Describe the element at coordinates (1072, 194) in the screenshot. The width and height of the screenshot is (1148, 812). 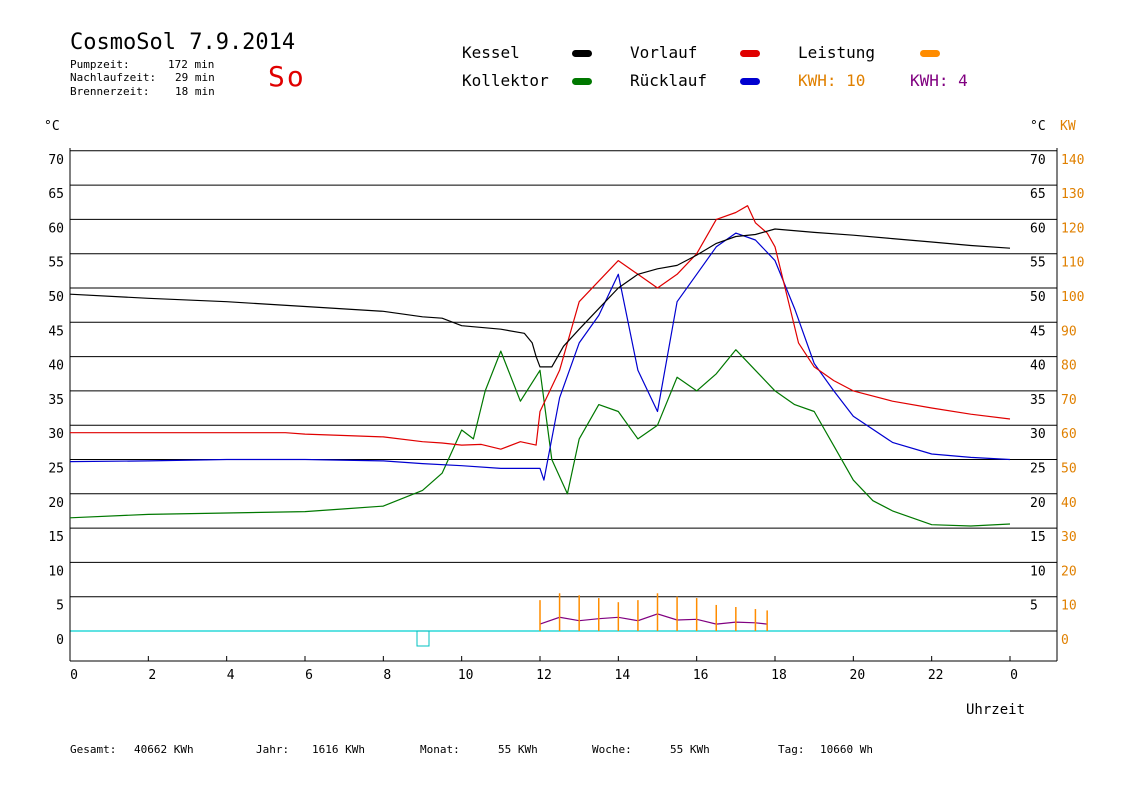
I see `y-tick-kw-130: 130` at that location.